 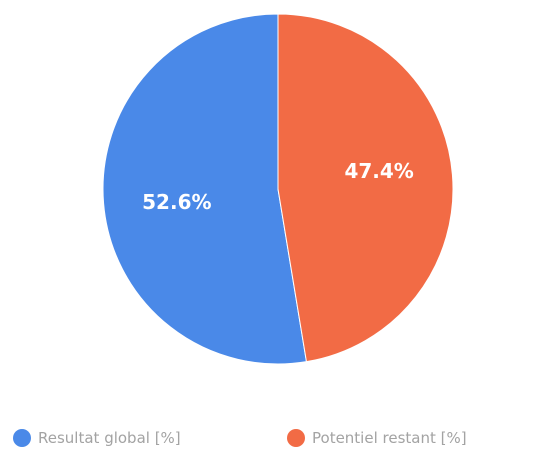 I want to click on legend-item-1: Resultat global [%], so click(x=97, y=438).